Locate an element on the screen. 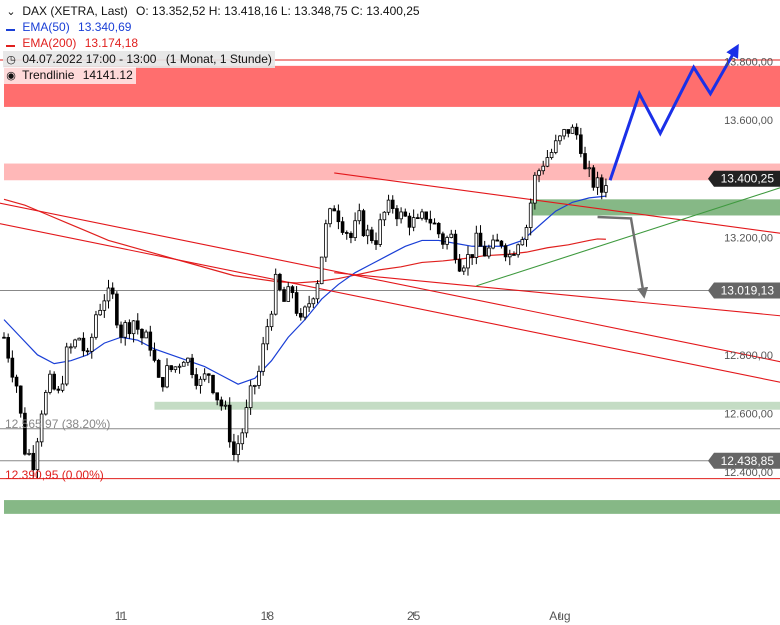 This screenshot has width=780, height=625. ema200-value: 13.174,18 is located at coordinates (111, 43).